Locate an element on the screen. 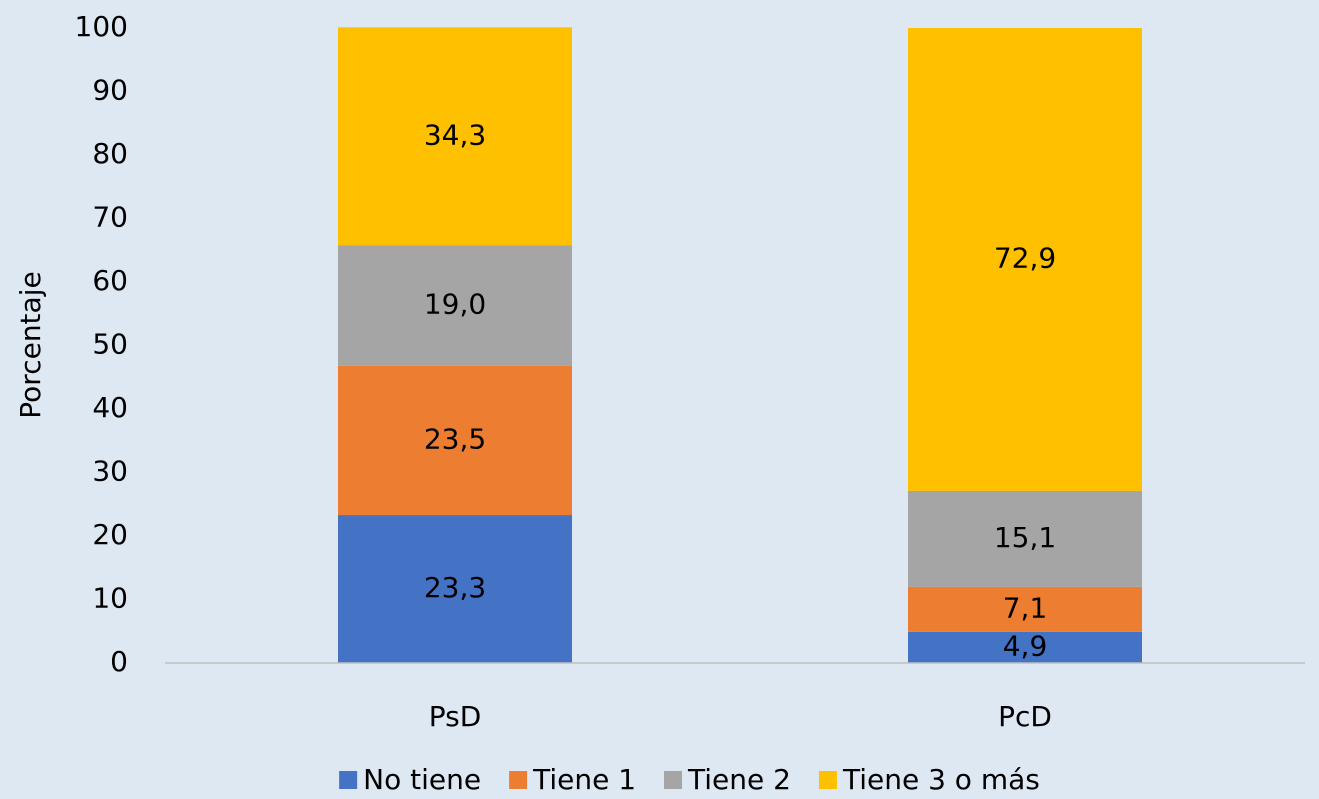 The width and height of the screenshot is (1319, 799). data-label: 15,1 is located at coordinates (1025, 537).